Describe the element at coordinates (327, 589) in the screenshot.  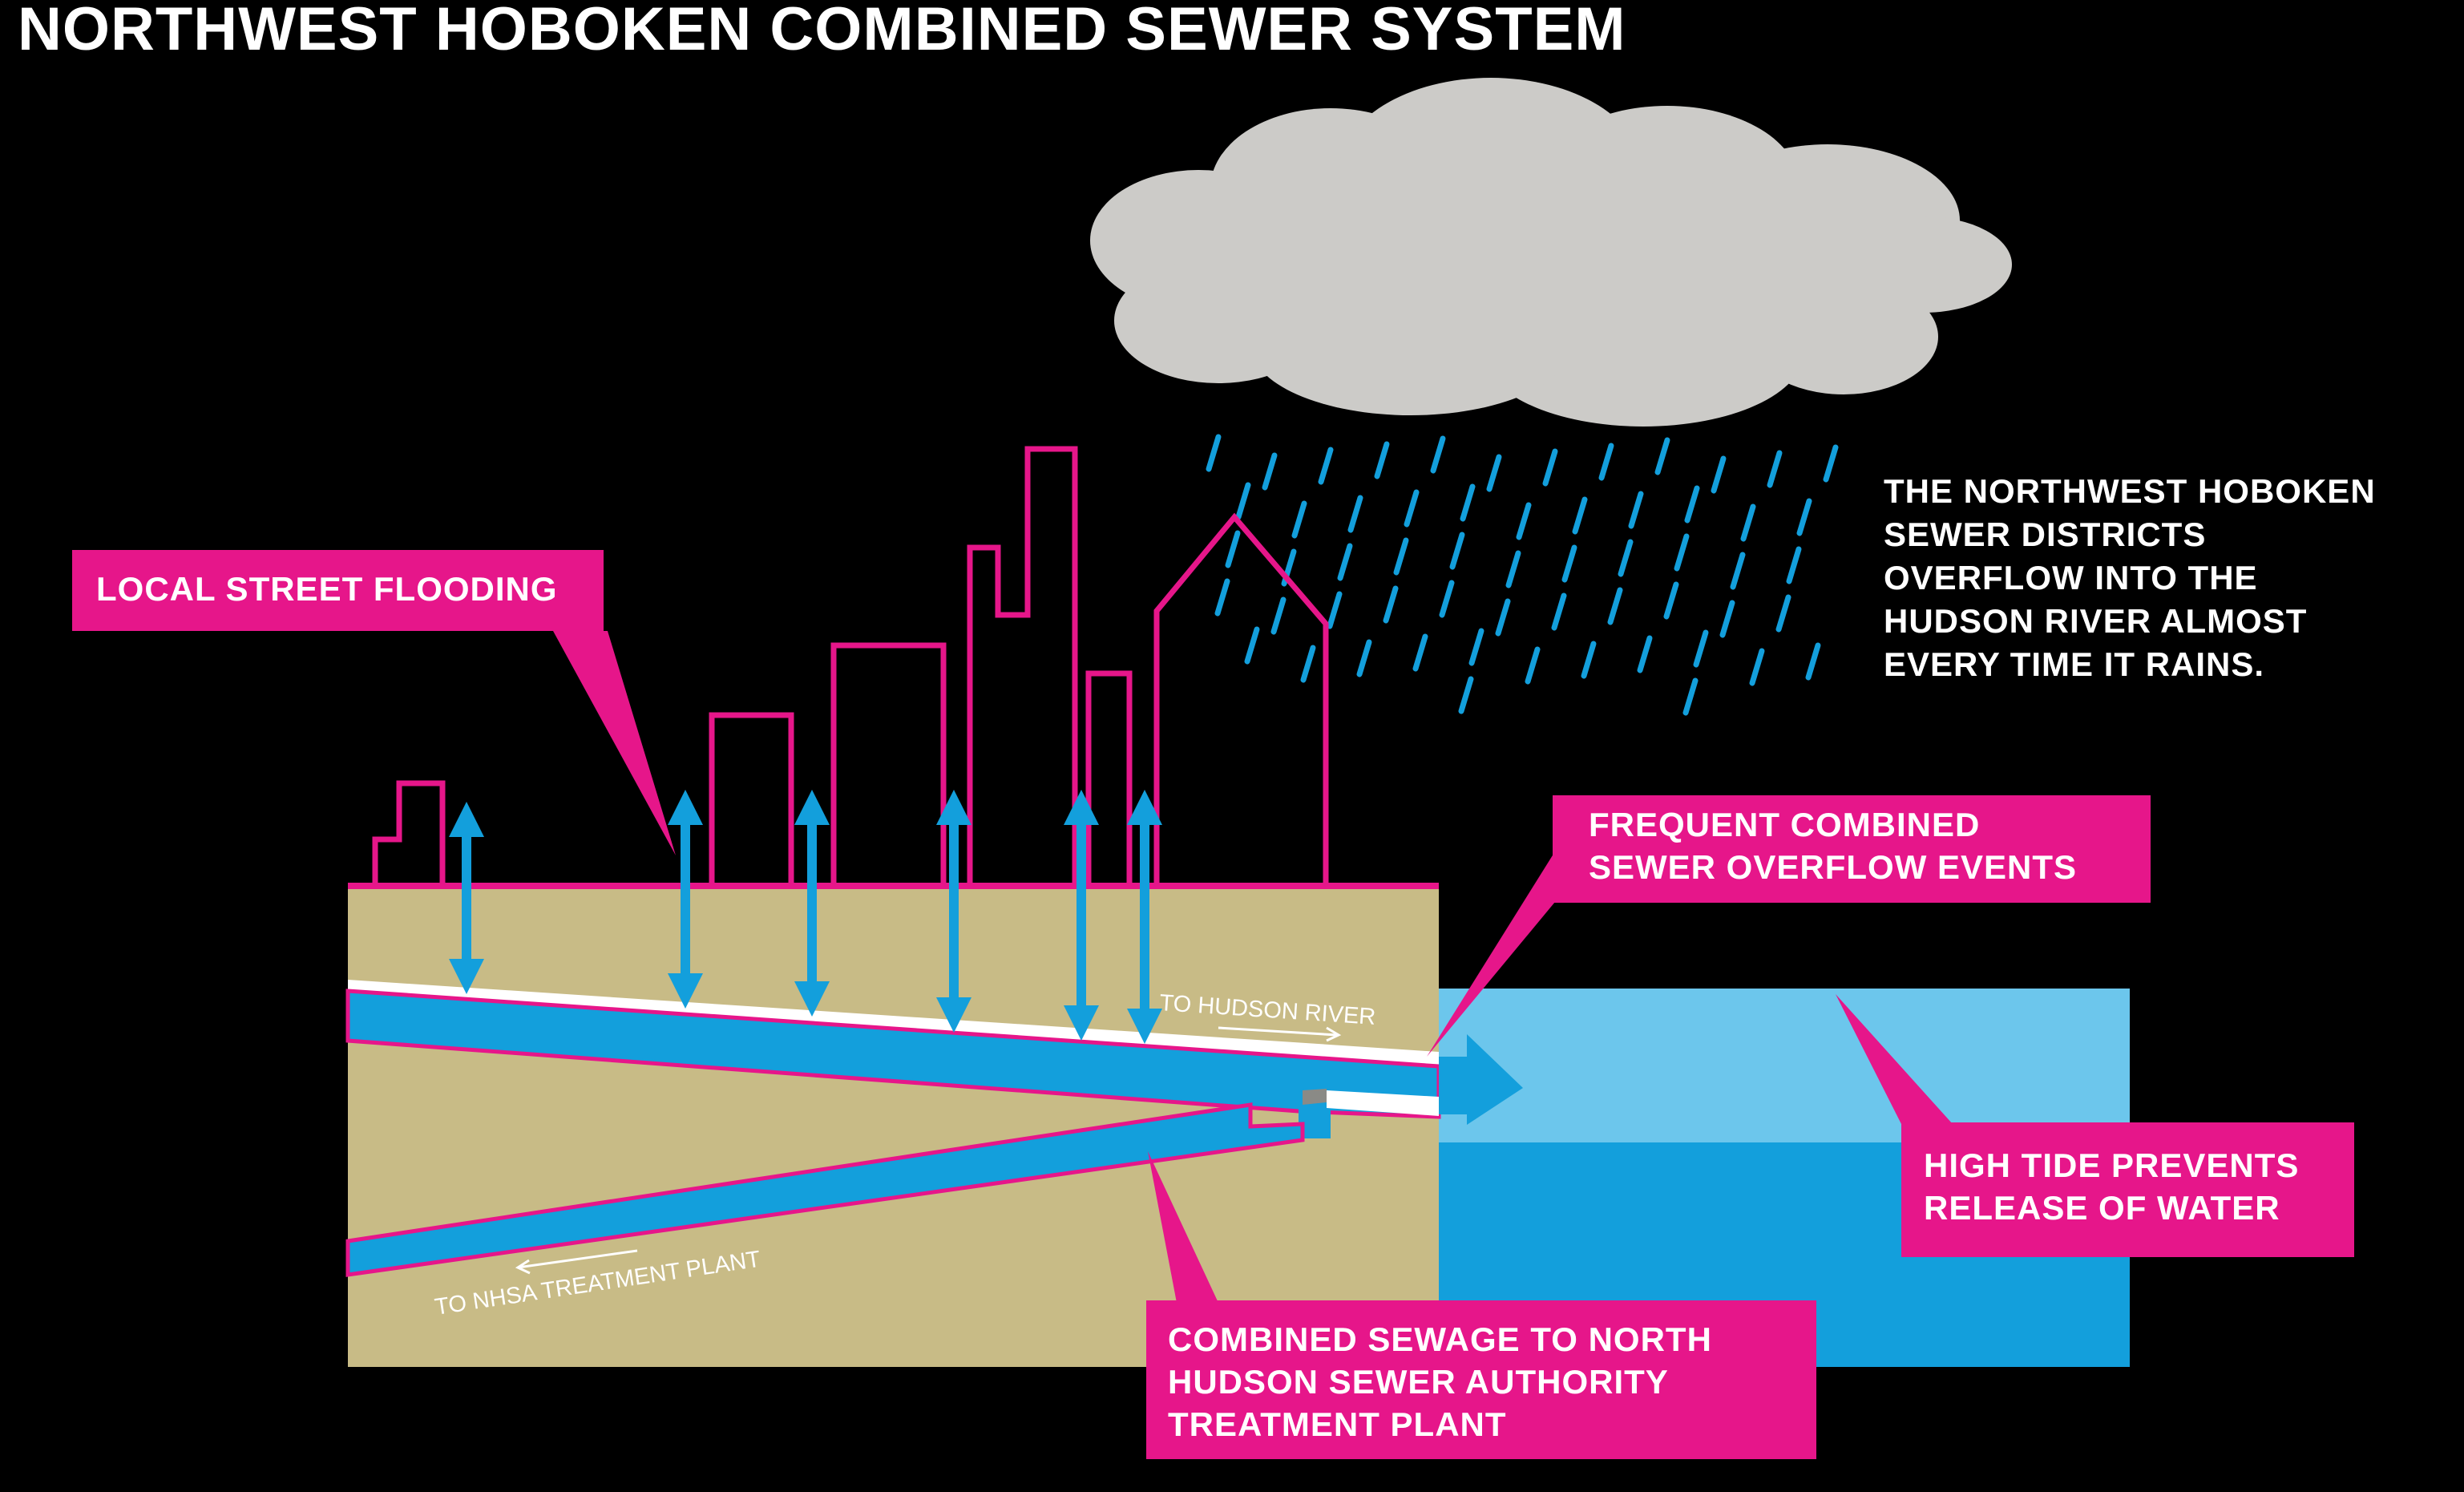
I see `callout-text: LOCAL STREET FLOODING` at that location.